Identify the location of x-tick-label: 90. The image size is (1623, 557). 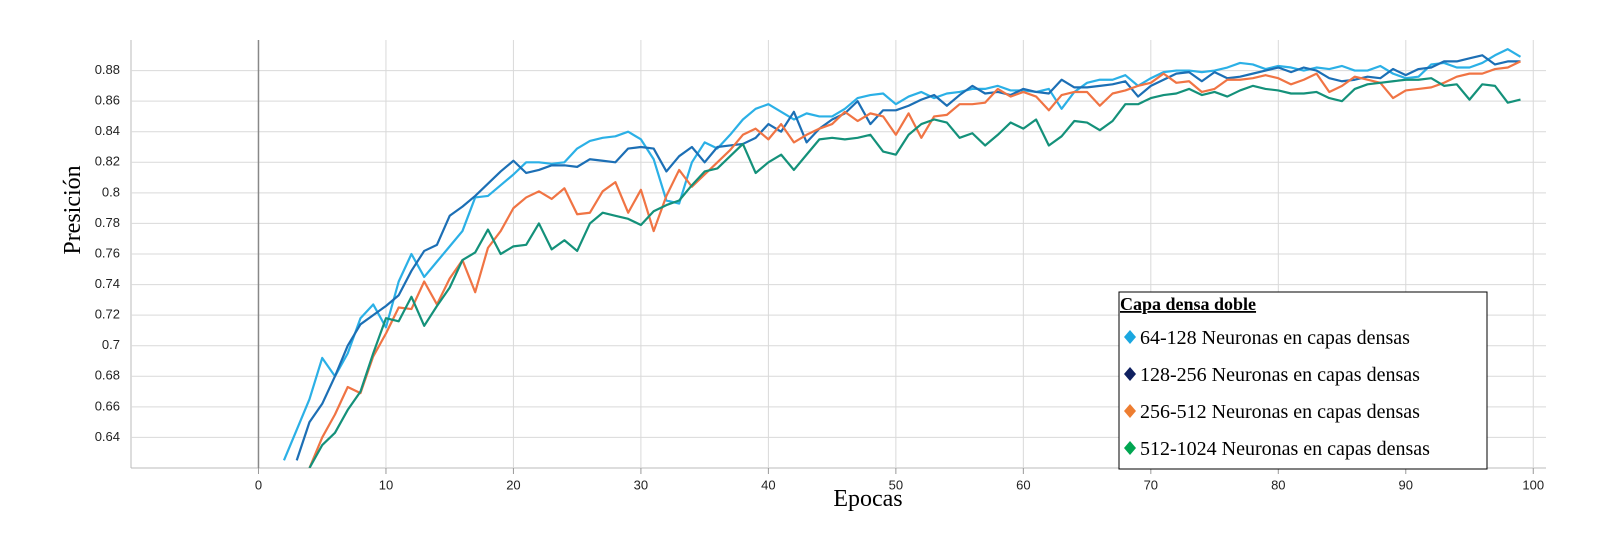
(1406, 484).